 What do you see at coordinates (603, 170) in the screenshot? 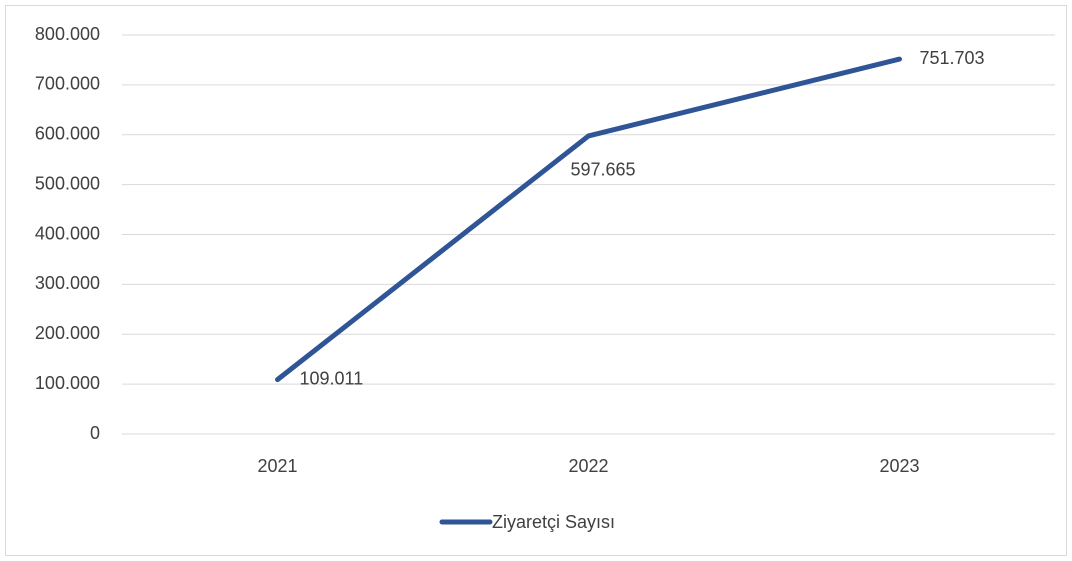
I see `data-label: 597.665` at bounding box center [603, 170].